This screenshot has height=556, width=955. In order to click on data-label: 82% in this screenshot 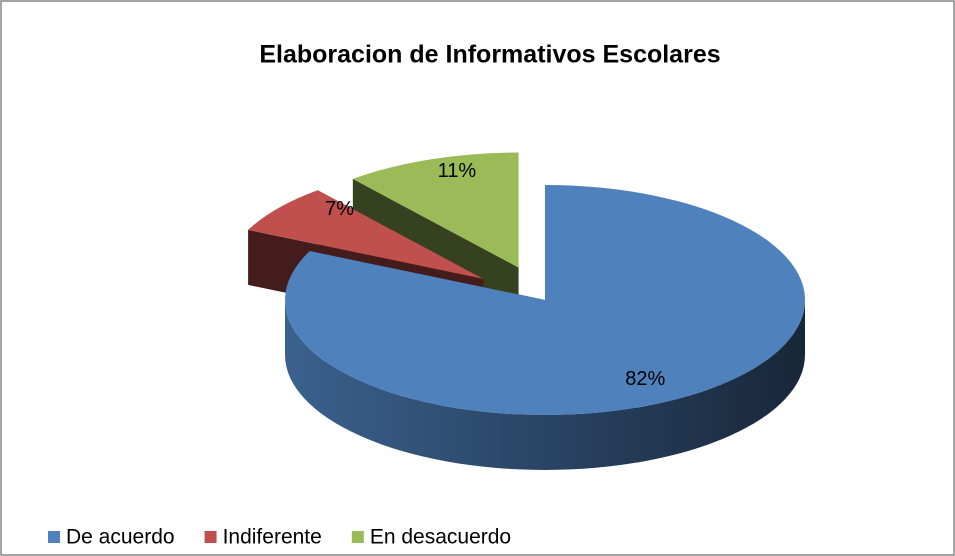, I will do `click(645, 379)`.